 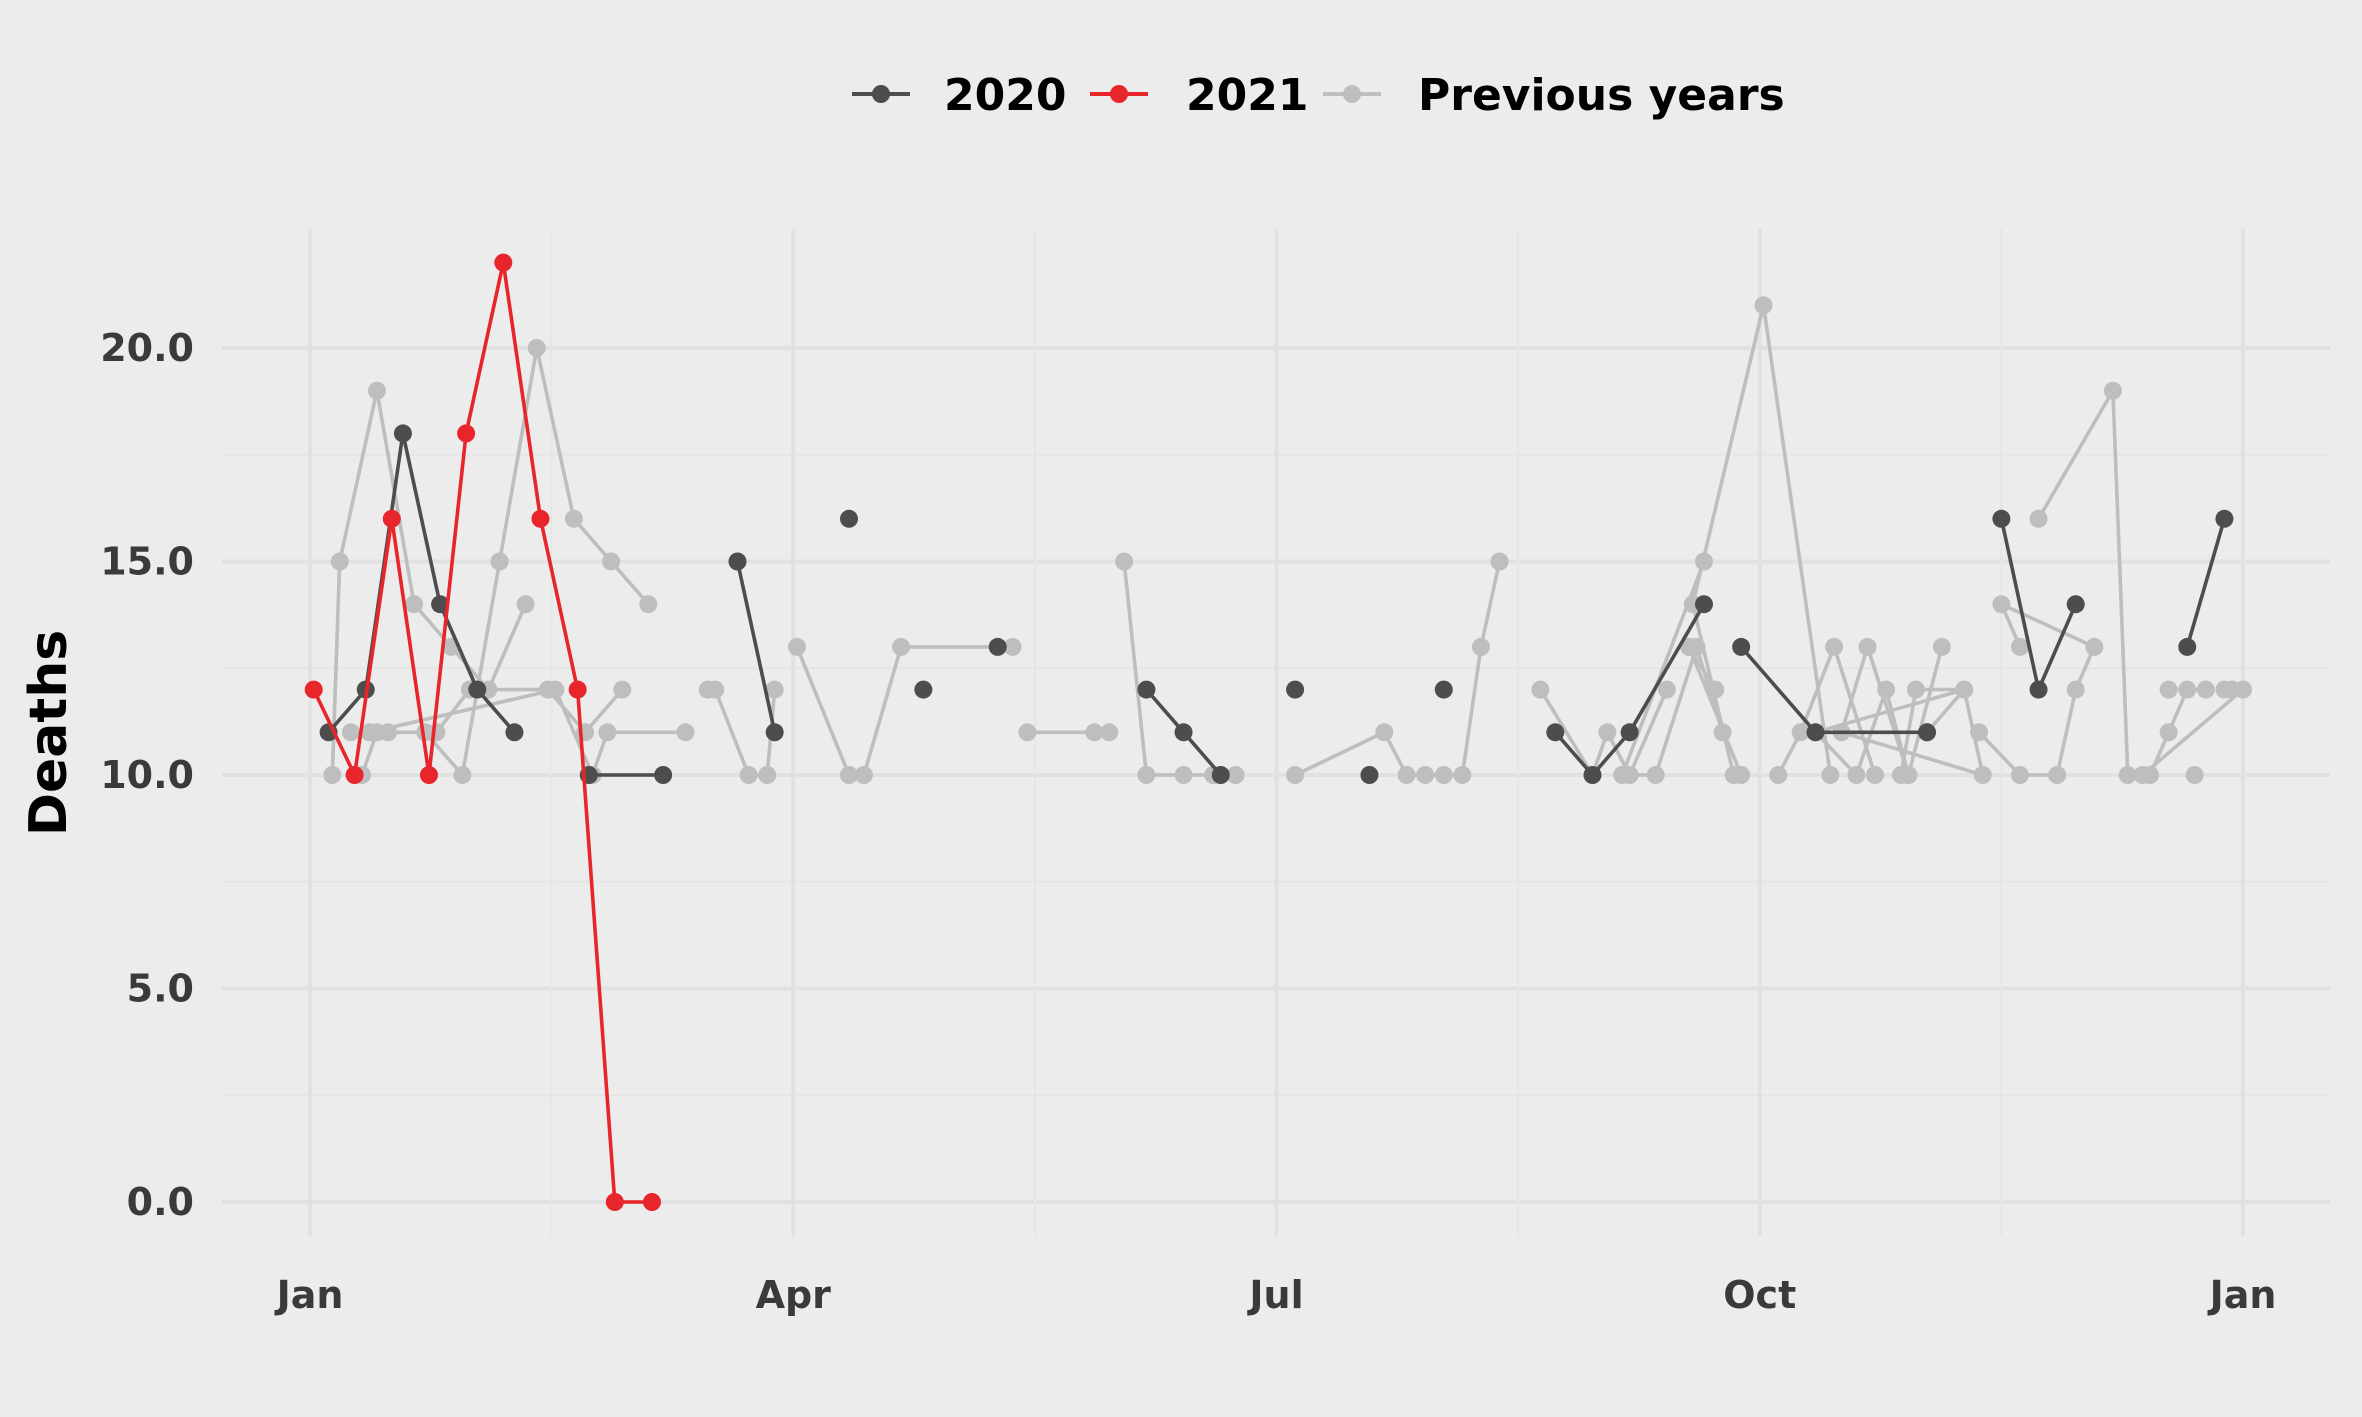 I want to click on legend-item-2020: 2020, so click(x=959, y=95).